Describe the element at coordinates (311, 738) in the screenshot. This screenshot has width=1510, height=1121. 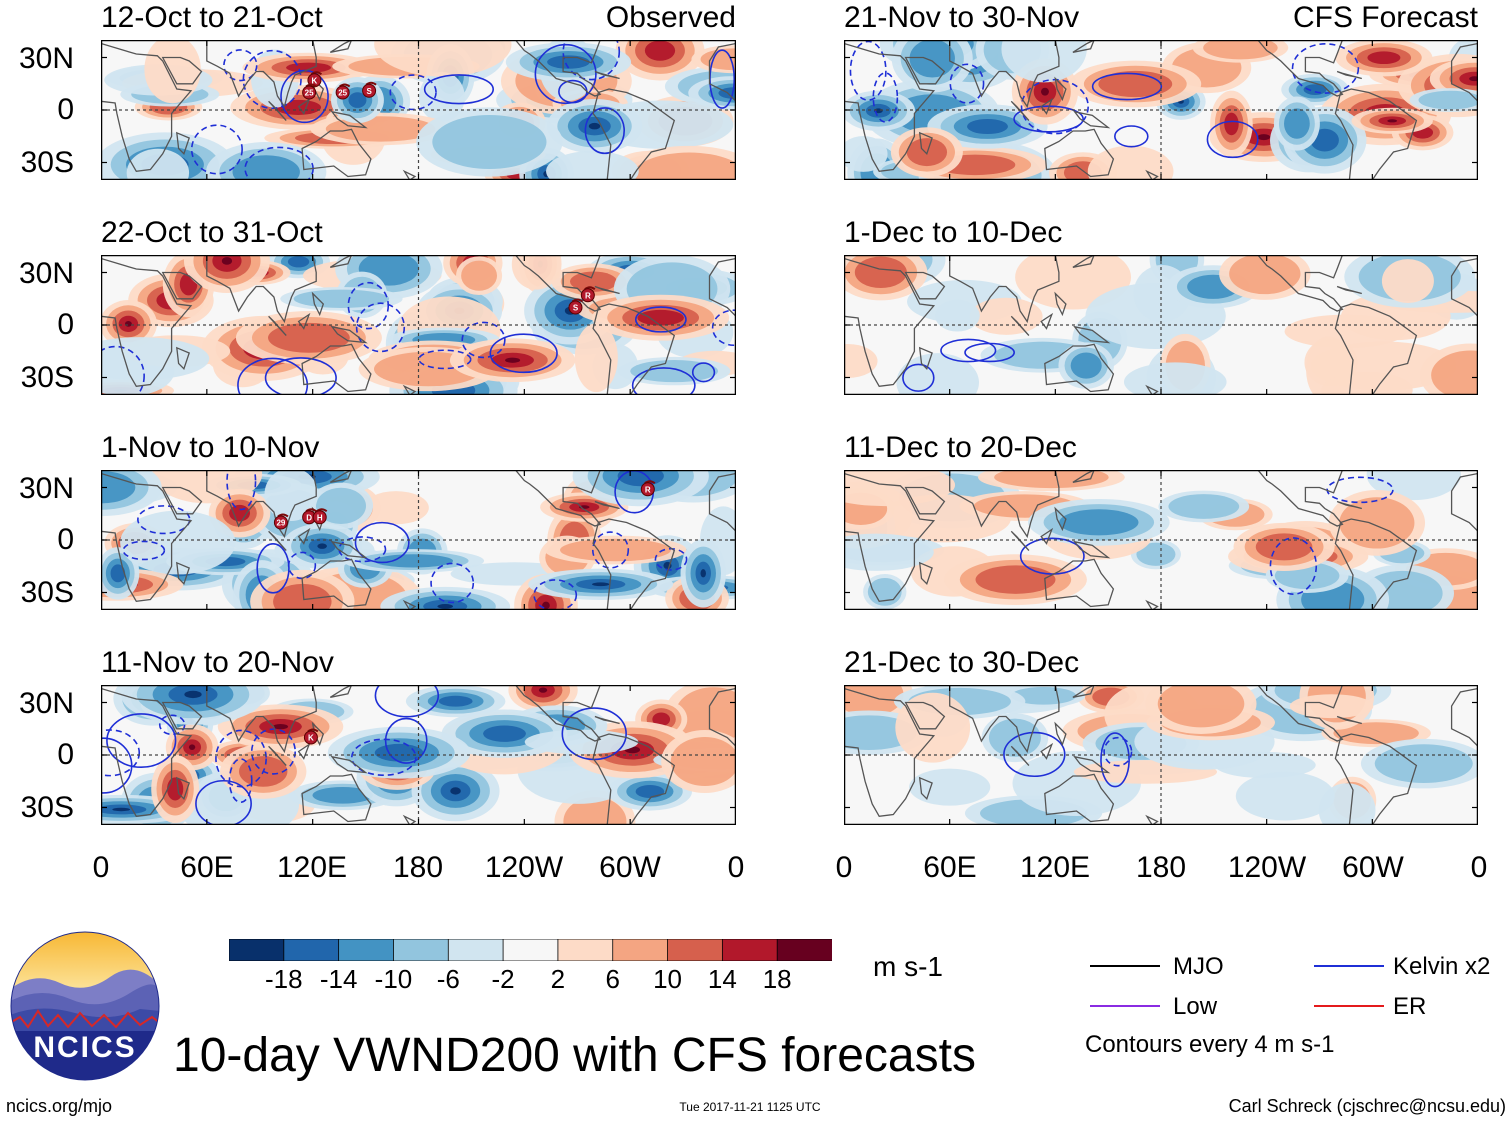
I see `storm-marker-label: K` at that location.